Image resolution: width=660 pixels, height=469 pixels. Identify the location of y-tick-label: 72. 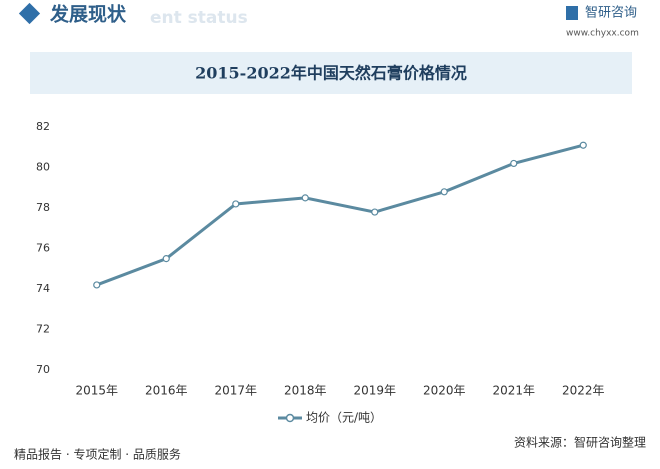
(43, 329).